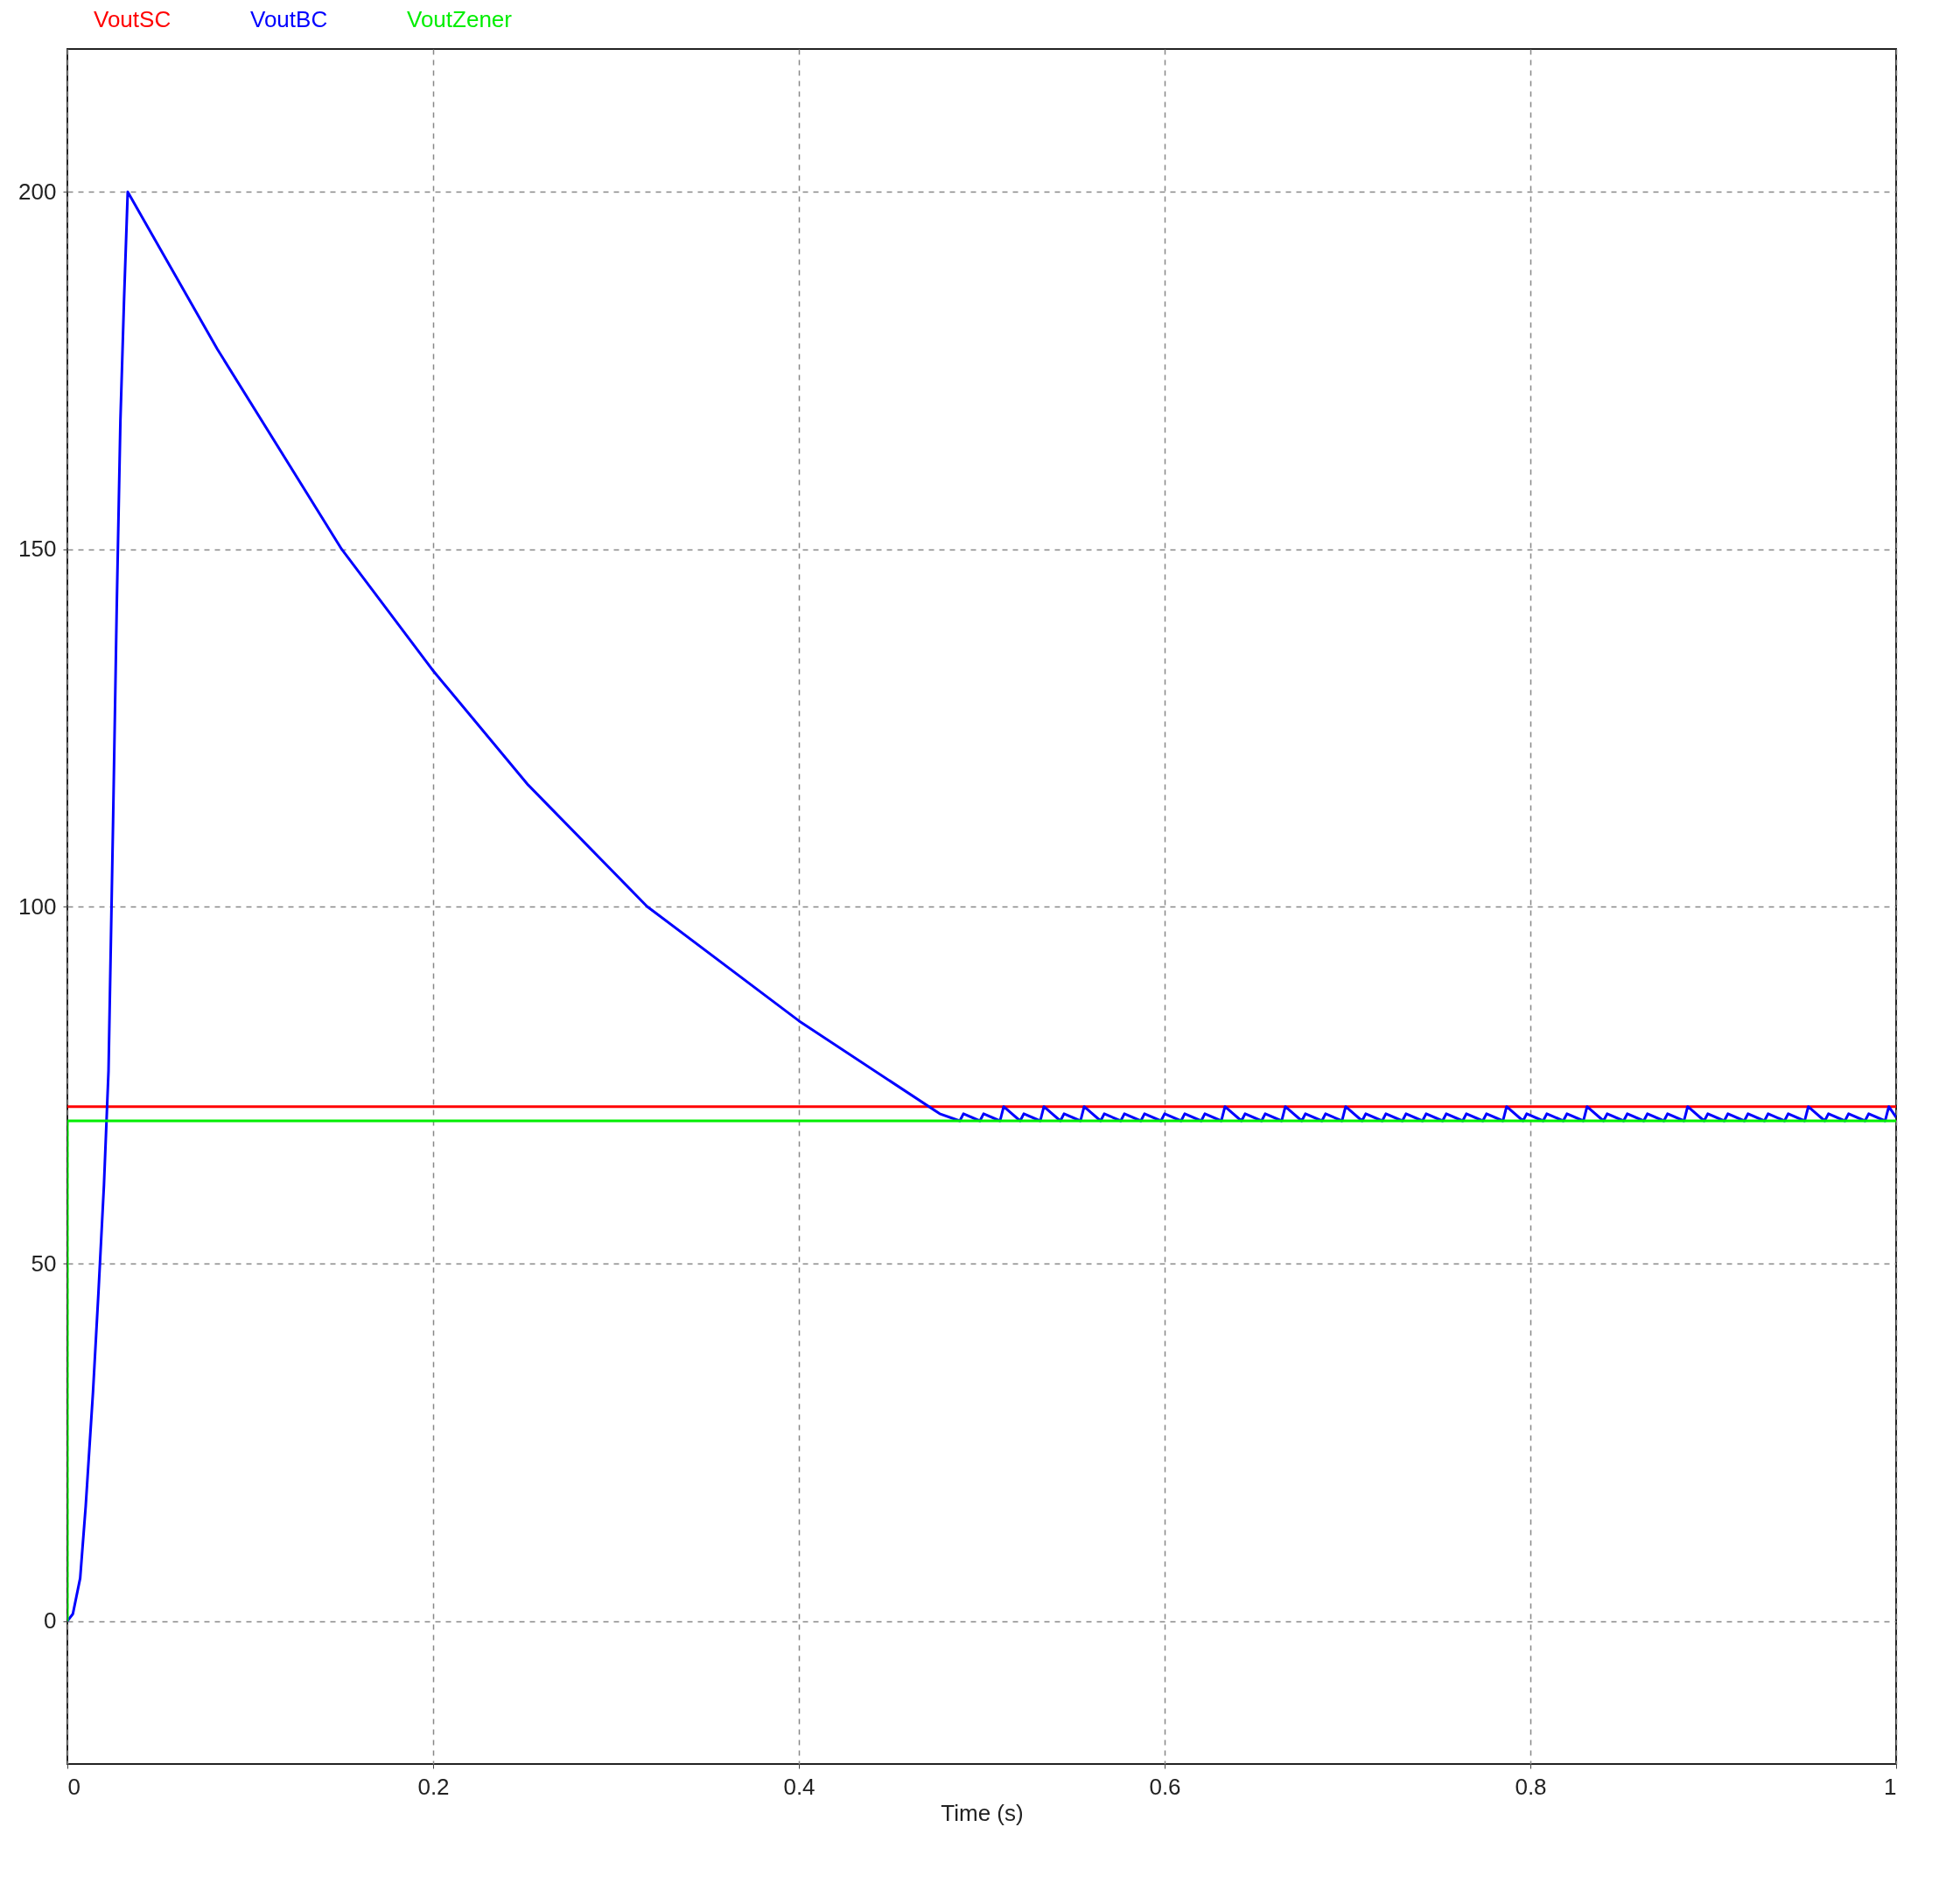 The image size is (1960, 1883). What do you see at coordinates (1531, 1786) in the screenshot?
I see `x-tick-label: 0.8` at bounding box center [1531, 1786].